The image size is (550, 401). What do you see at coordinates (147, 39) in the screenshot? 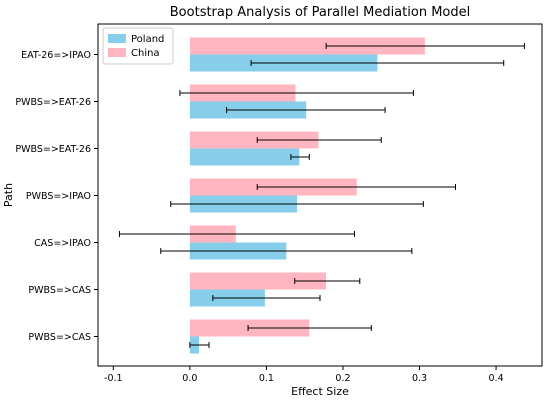
I see `legend-label-poland: Poland` at bounding box center [147, 39].